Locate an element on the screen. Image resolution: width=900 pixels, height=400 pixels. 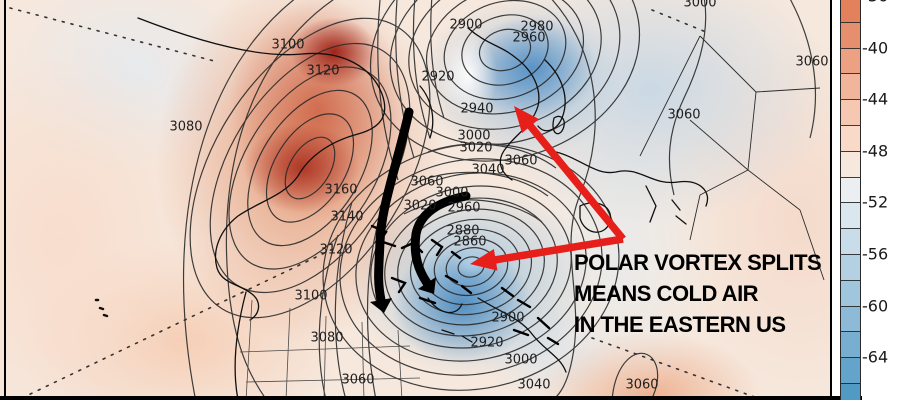
colorbar-ticks: -36 -40 -44 -48 -52 -56 -60 -64 is located at coordinates (881, 200).